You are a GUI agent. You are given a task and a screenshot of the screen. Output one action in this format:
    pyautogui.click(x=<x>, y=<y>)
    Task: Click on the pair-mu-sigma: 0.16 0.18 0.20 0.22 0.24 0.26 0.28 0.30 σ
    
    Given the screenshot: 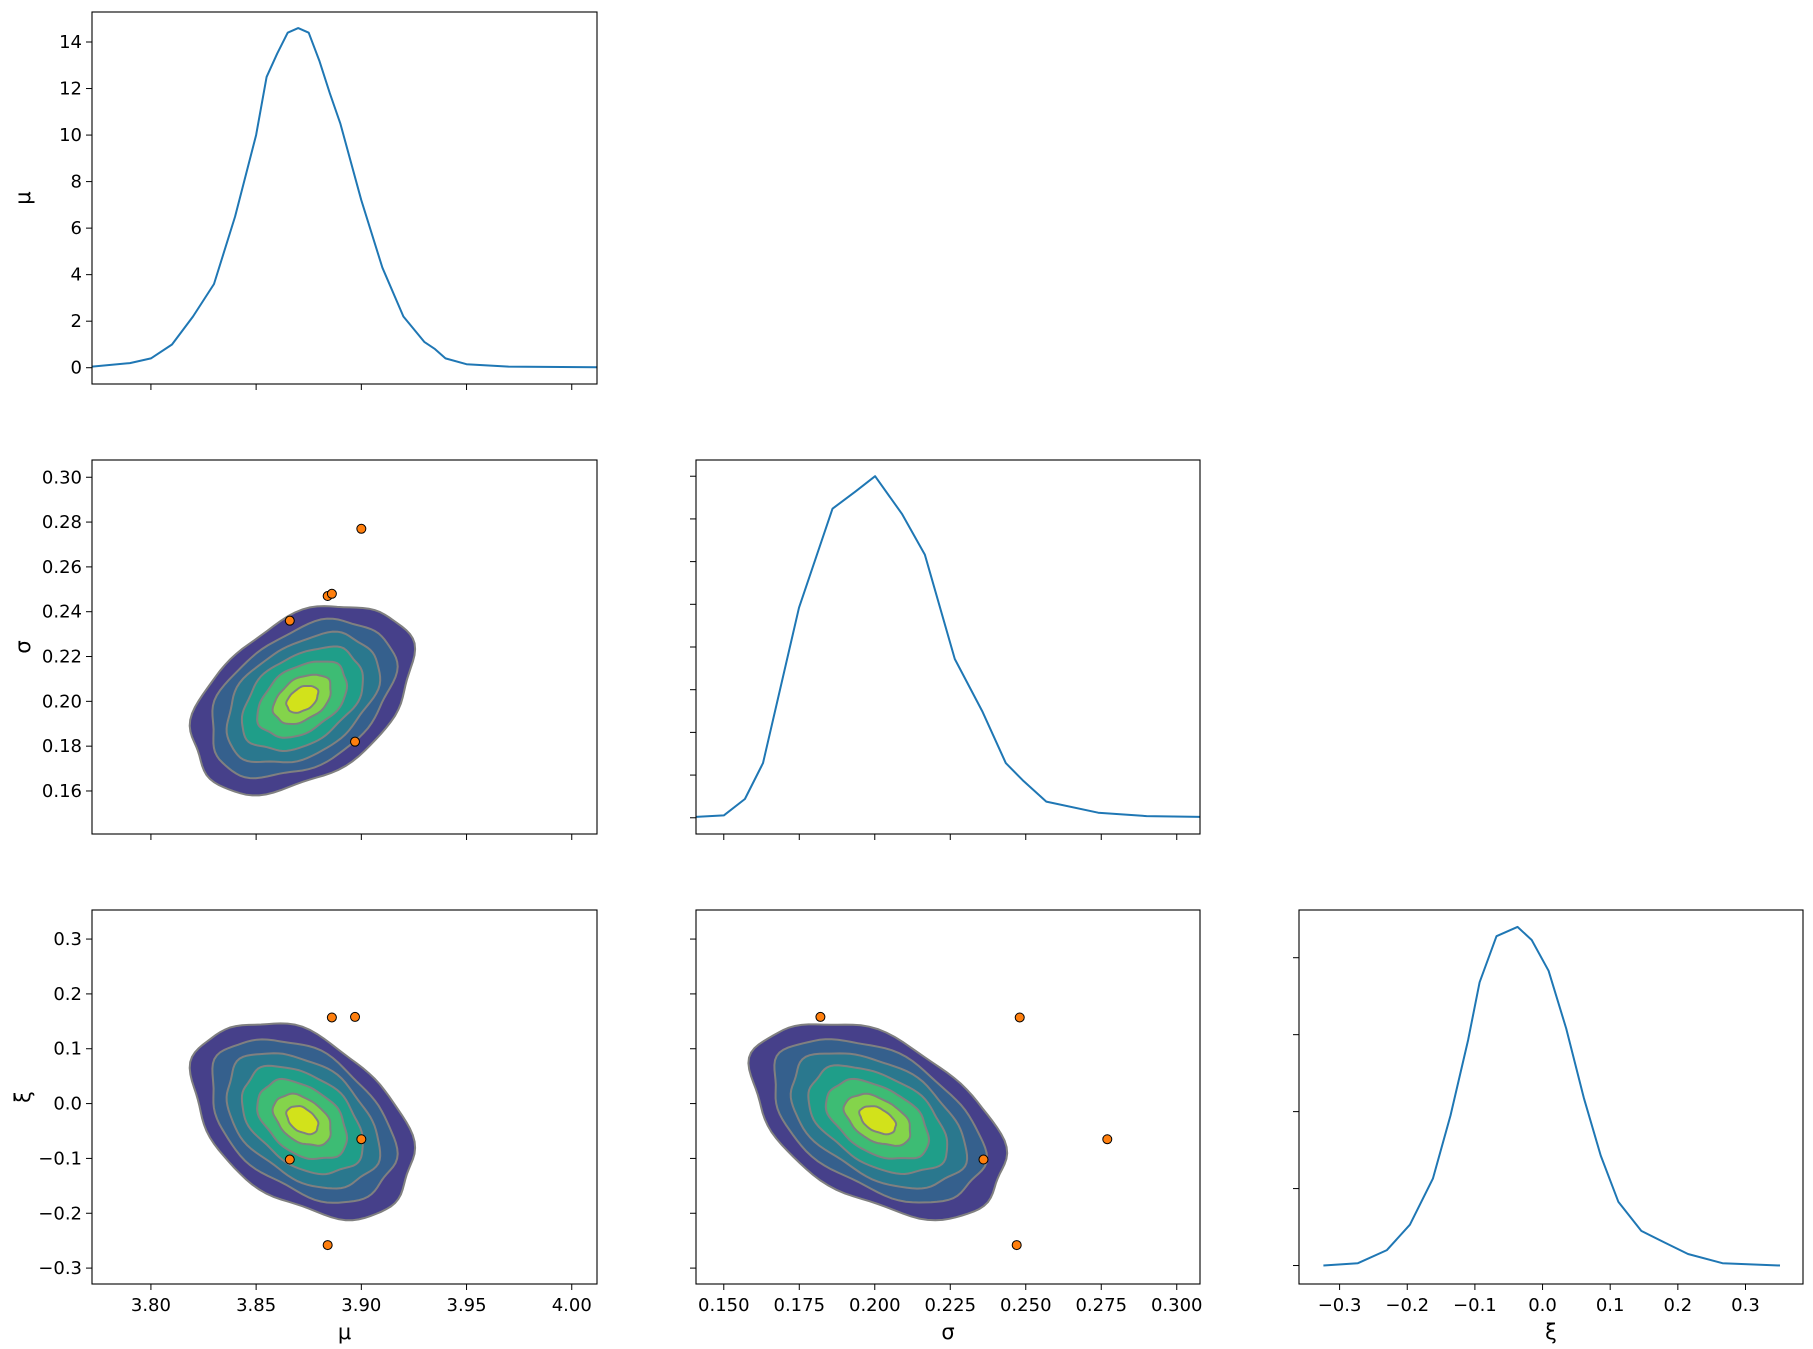 What is the action you would take?
    pyautogui.click(x=304, y=649)
    